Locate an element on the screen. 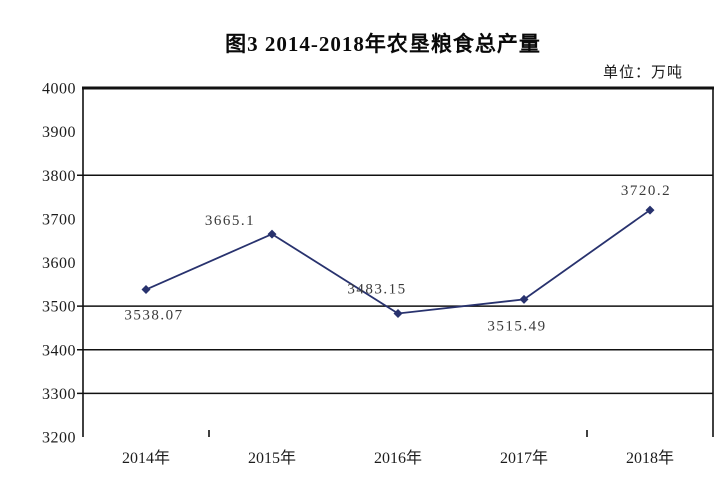 The image size is (728, 488). y-axis-label: 3600 is located at coordinates (59, 263).